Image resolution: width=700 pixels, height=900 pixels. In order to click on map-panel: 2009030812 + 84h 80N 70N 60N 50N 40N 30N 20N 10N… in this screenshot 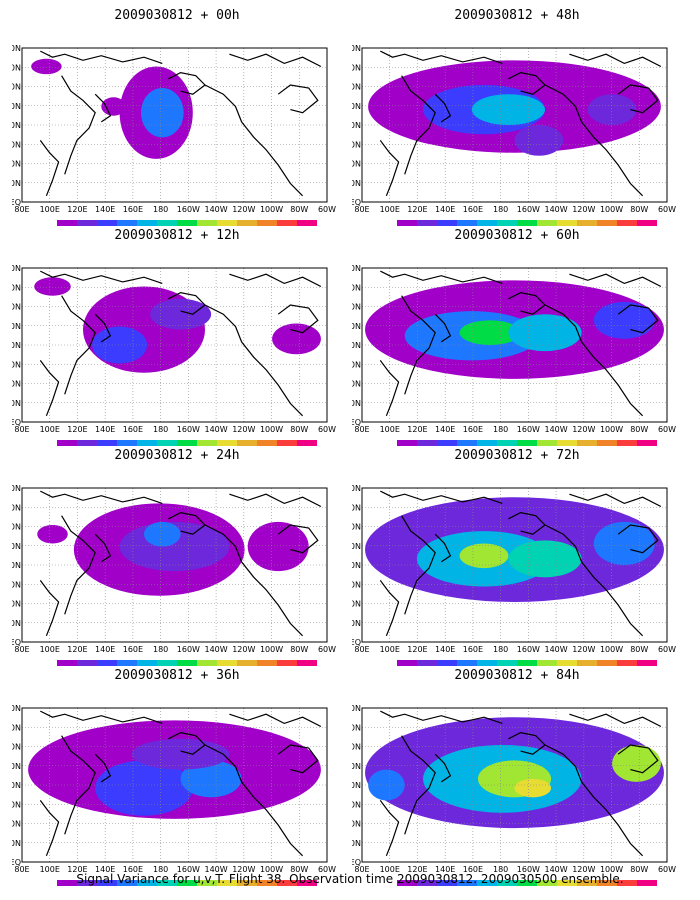, I will do `click(517, 777)`.